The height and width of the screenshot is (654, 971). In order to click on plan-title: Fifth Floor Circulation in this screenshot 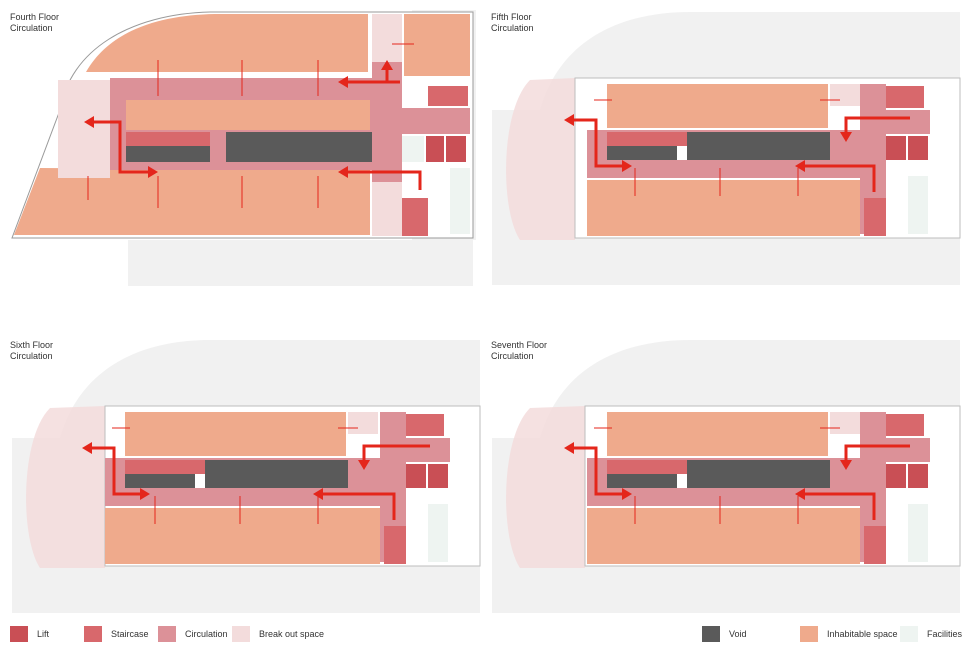, I will do `click(512, 23)`.